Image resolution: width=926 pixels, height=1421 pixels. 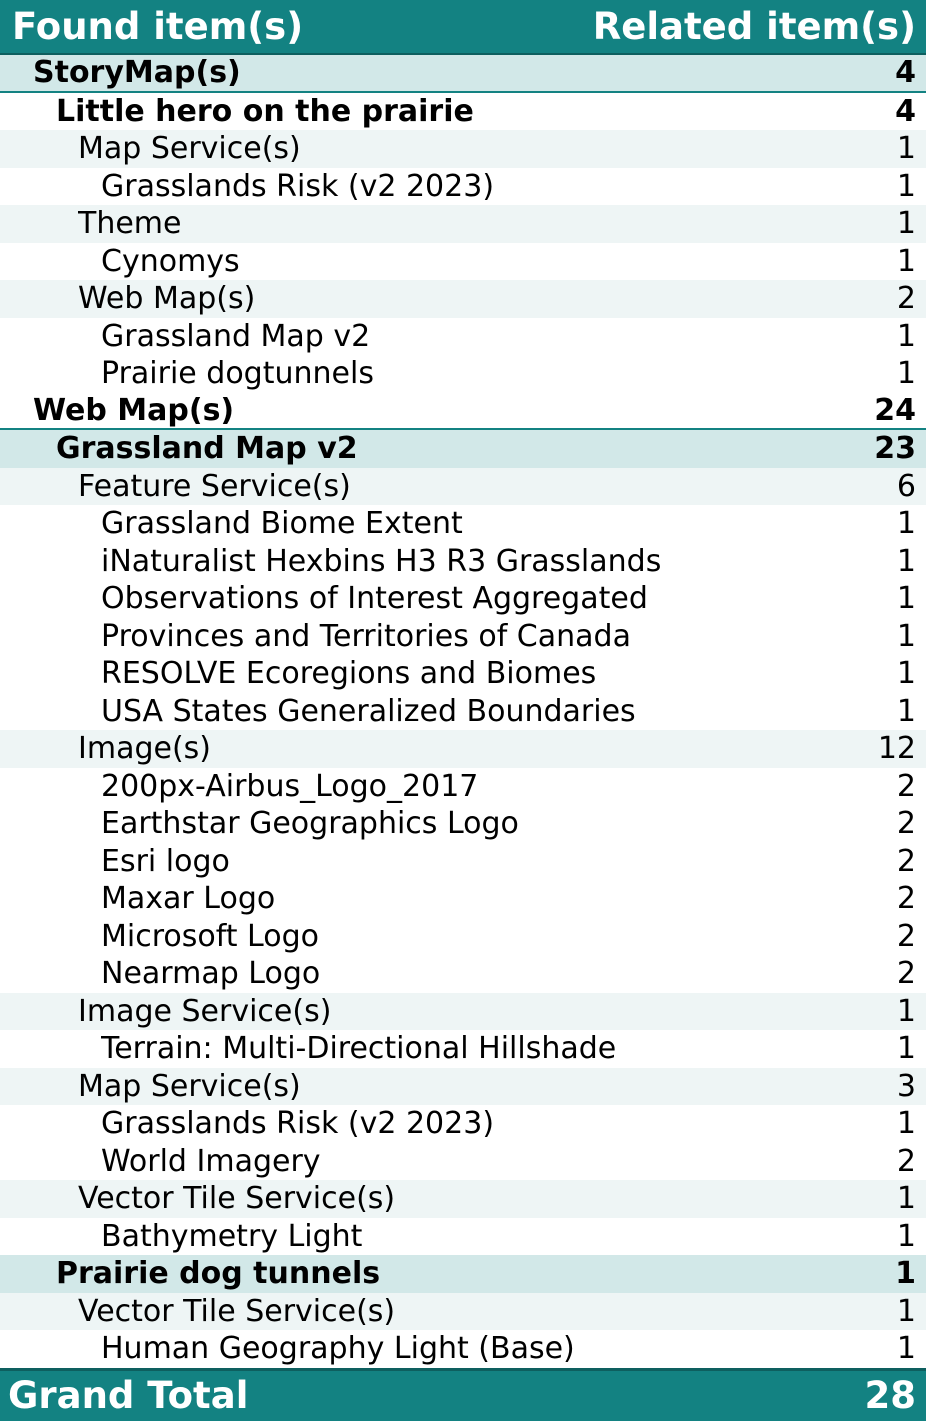 What do you see at coordinates (165, 861) in the screenshot?
I see `row-label: Esri logo` at bounding box center [165, 861].